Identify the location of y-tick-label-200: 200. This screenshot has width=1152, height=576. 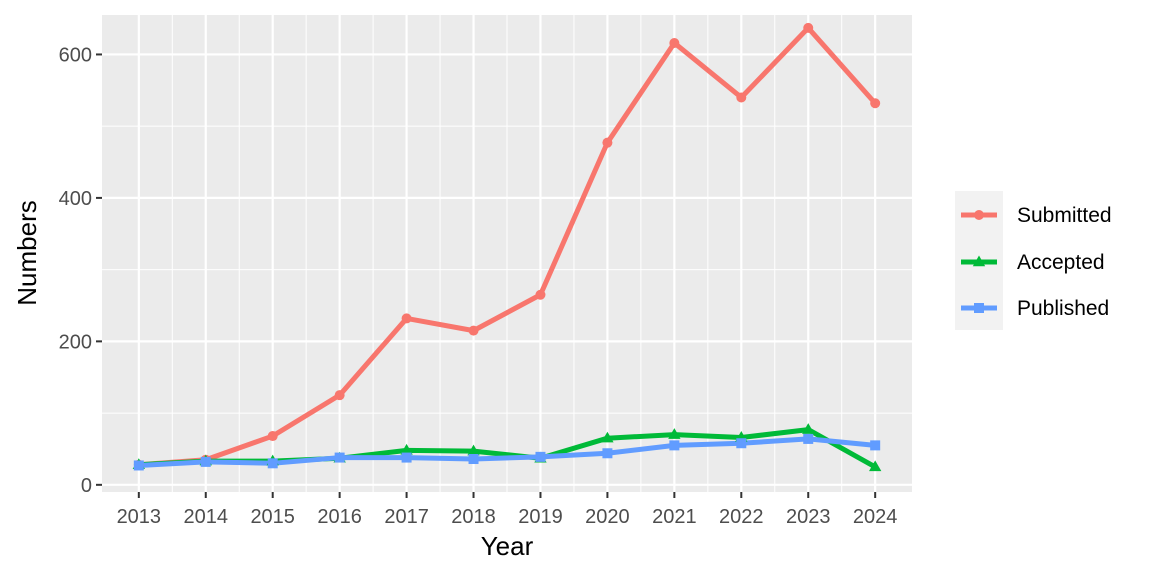
(75, 342).